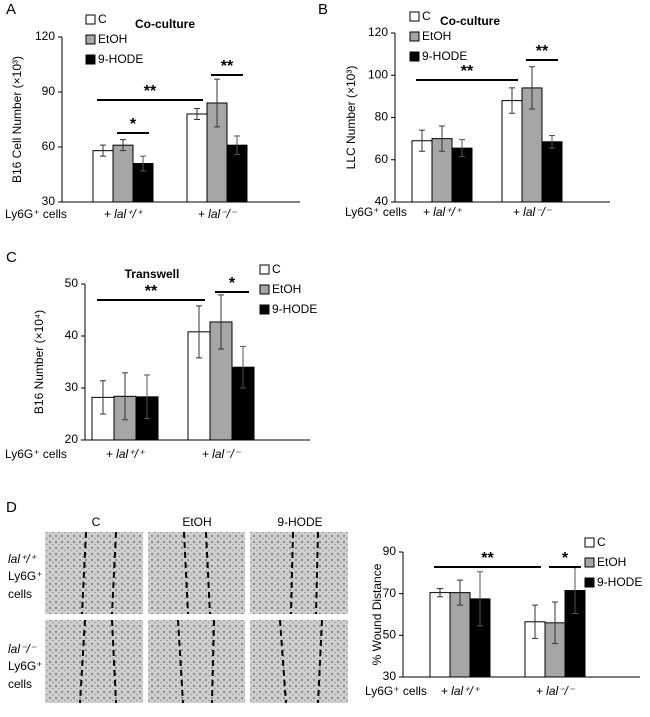 Image resolution: width=650 pixels, height=717 pixels. Describe the element at coordinates (378, 74) in the screenshot. I see `y-tick-label: 100` at that location.